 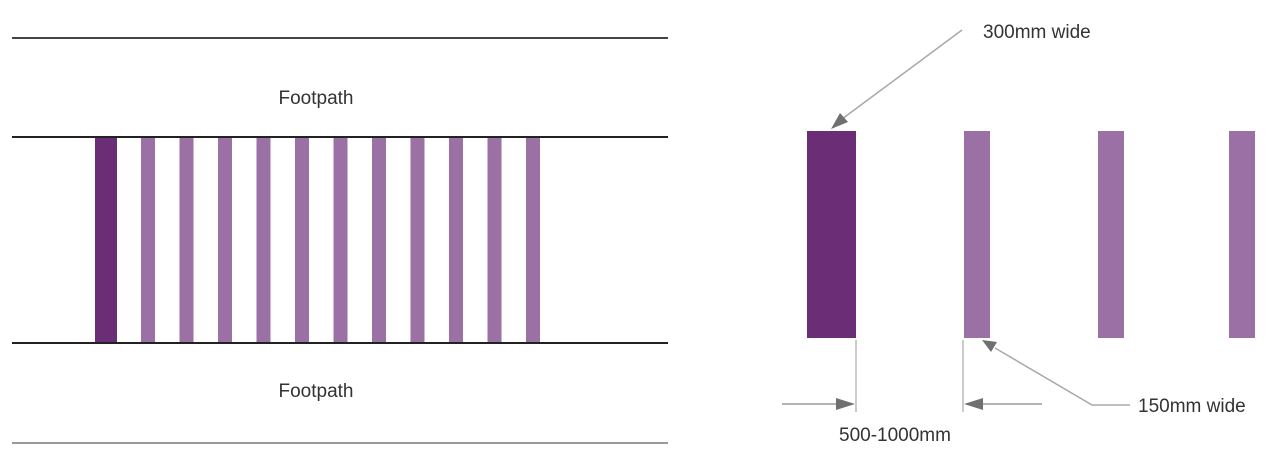 What do you see at coordinates (839, 121) in the screenshot?
I see `wide-leader-arrowhead` at bounding box center [839, 121].